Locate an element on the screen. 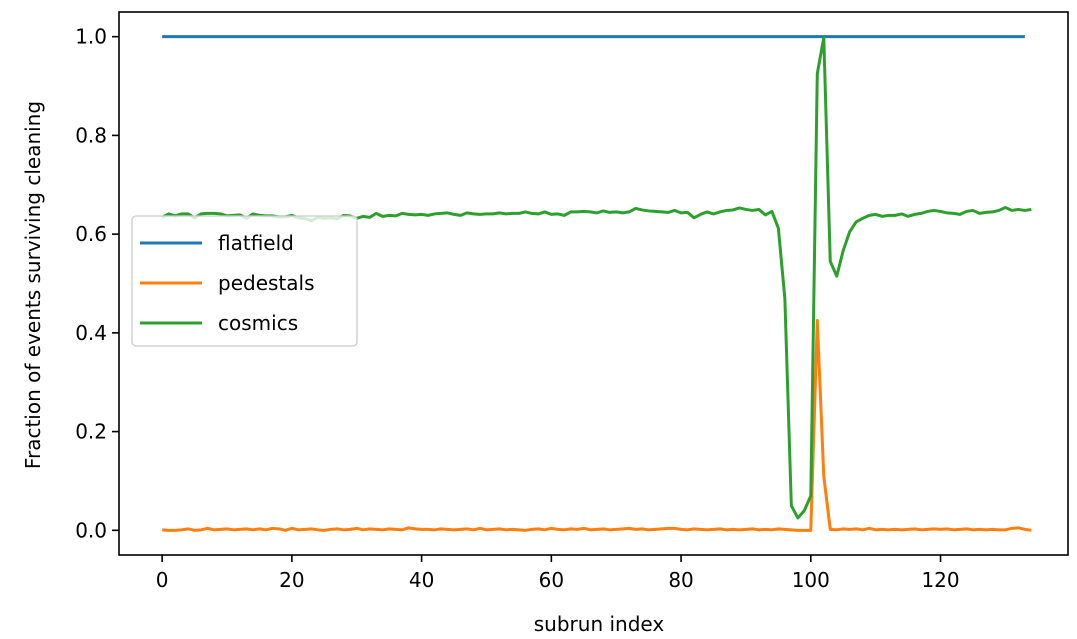  x-axis: 0 20 40 60 80 100 120 is located at coordinates (558, 573).